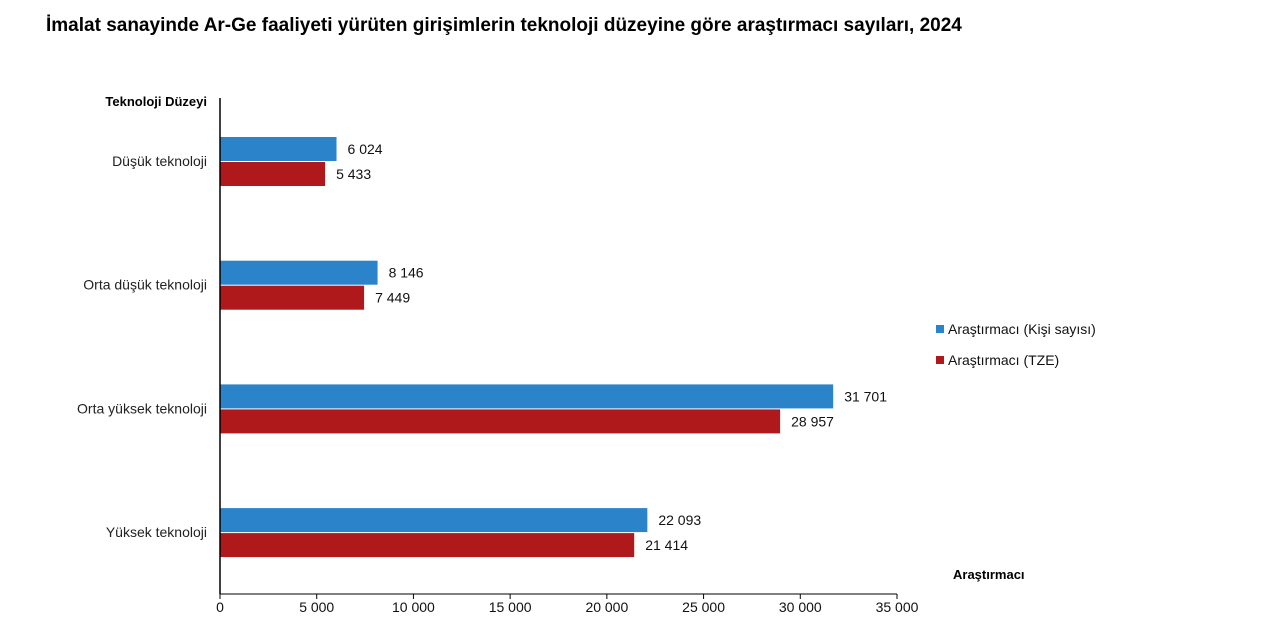 Image resolution: width=1280 pixels, height=644 pixels. What do you see at coordinates (703, 607) in the screenshot?
I see `x-tick-label: 25 000` at bounding box center [703, 607].